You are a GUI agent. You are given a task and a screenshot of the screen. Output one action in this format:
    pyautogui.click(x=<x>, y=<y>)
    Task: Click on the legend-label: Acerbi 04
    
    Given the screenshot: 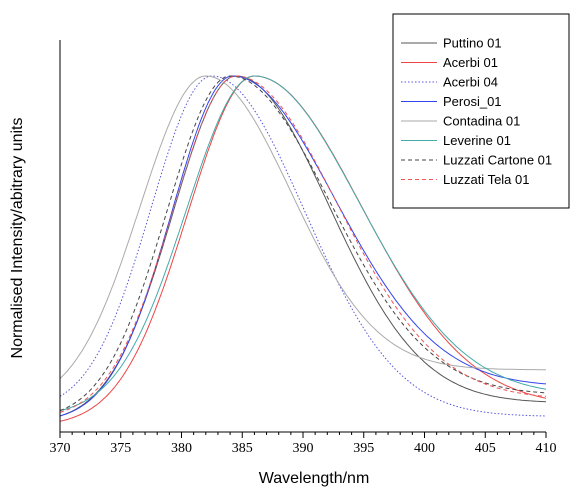 What is the action you would take?
    pyautogui.click(x=470, y=82)
    